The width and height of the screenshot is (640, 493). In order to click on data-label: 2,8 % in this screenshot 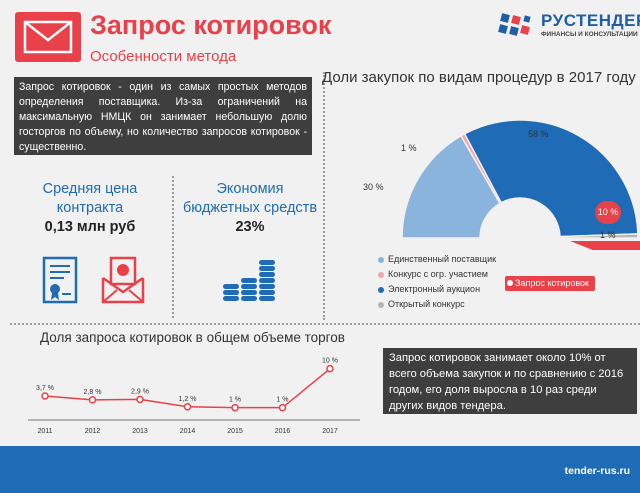, I will do `click(93, 392)`.